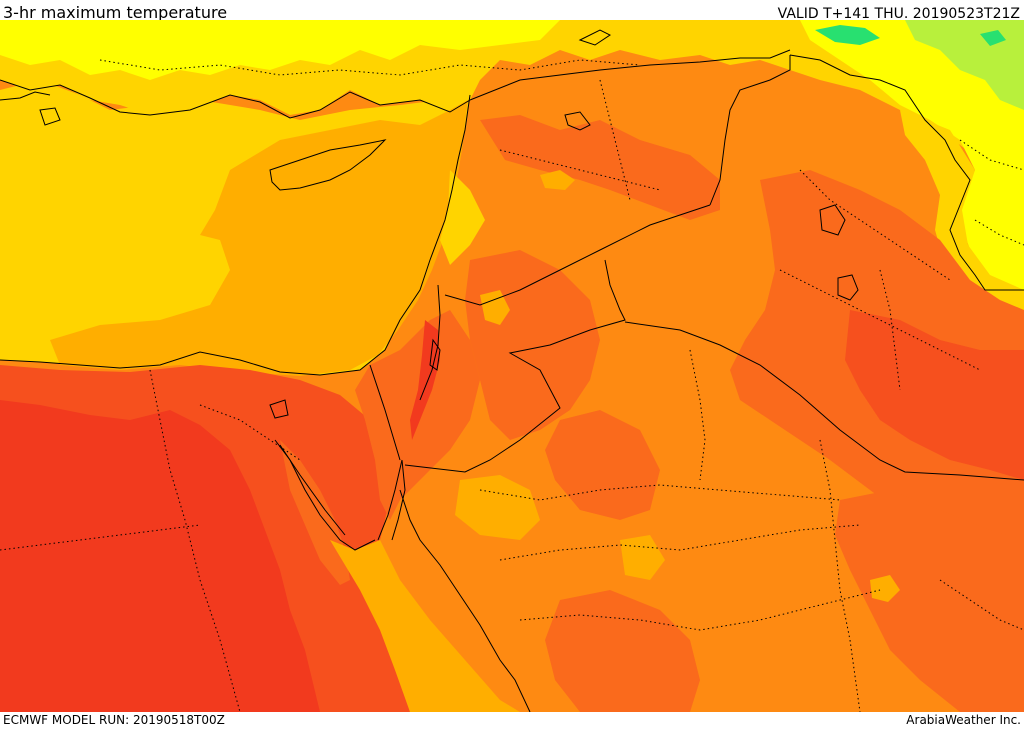 Image resolution: width=1024 pixels, height=729 pixels. I want to click on lake-milh, so click(848, 287).